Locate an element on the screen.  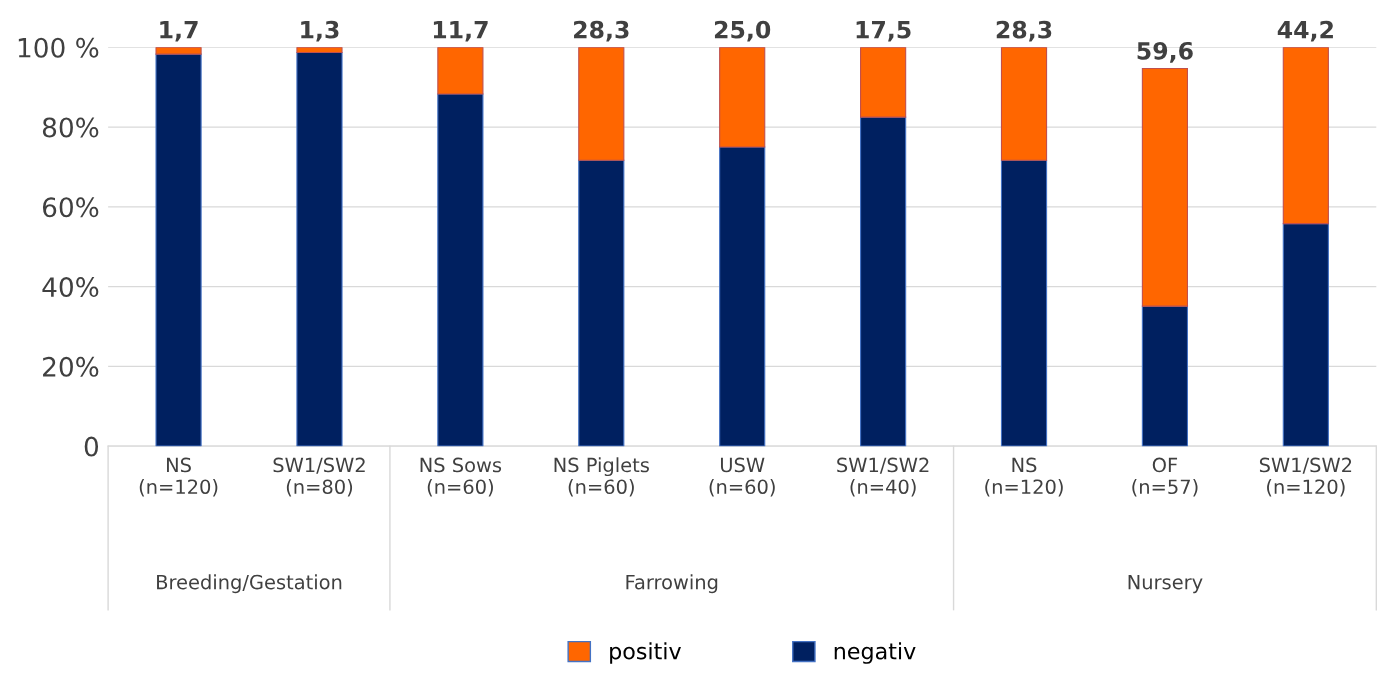
data-label: 11,7 is located at coordinates (460, 31).